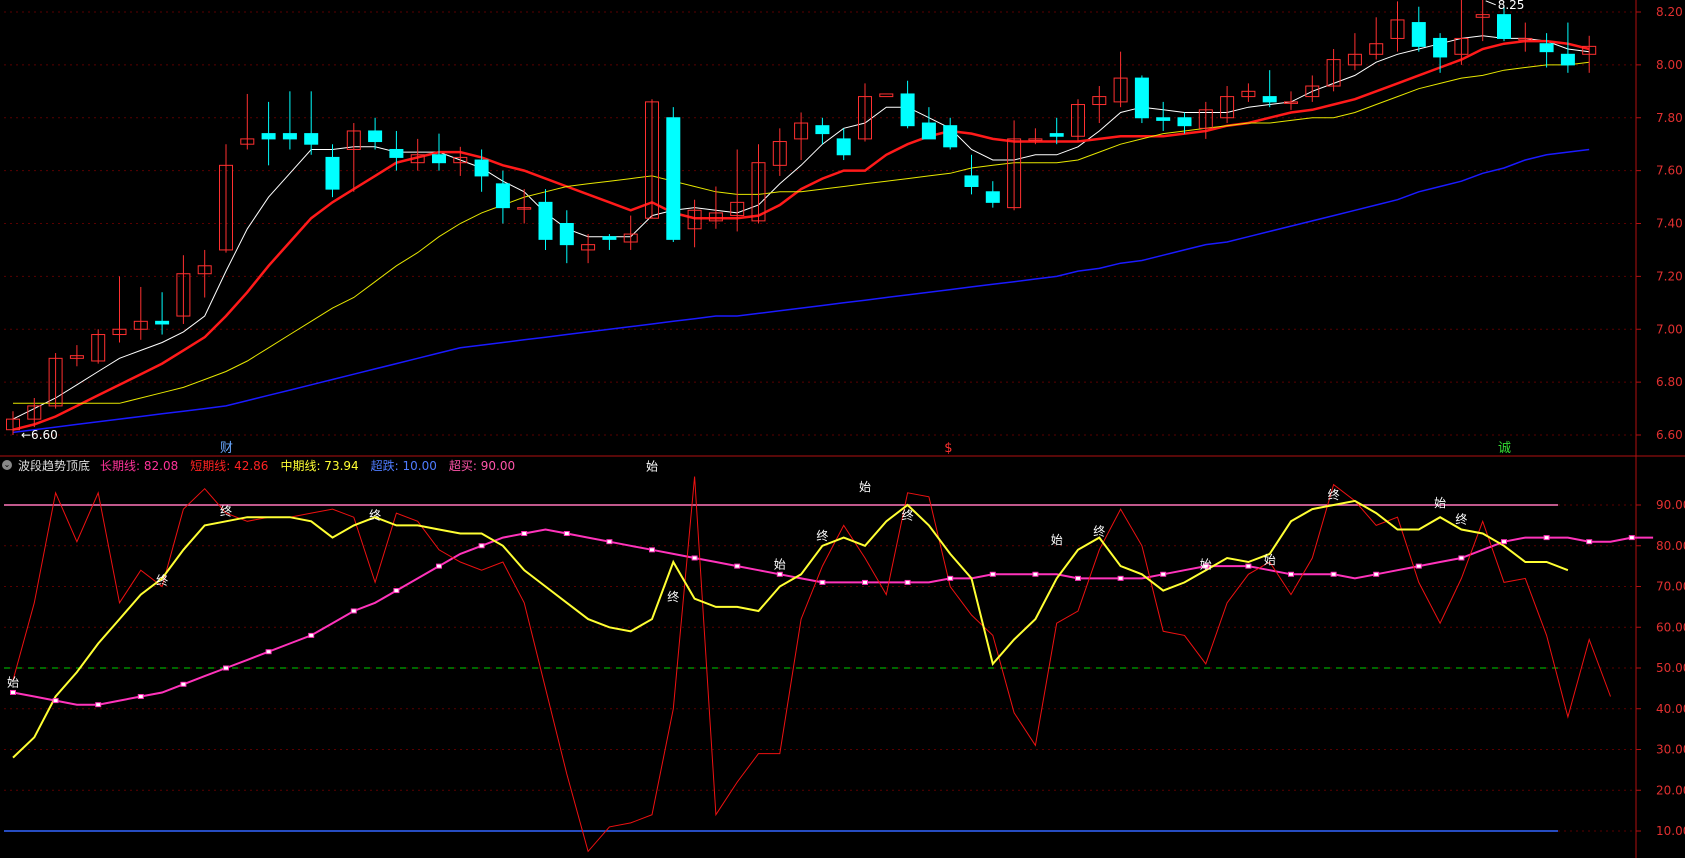 The height and width of the screenshot is (858, 1685). I want to click on indicator-tick-label: 60.00, so click(1670, 627).